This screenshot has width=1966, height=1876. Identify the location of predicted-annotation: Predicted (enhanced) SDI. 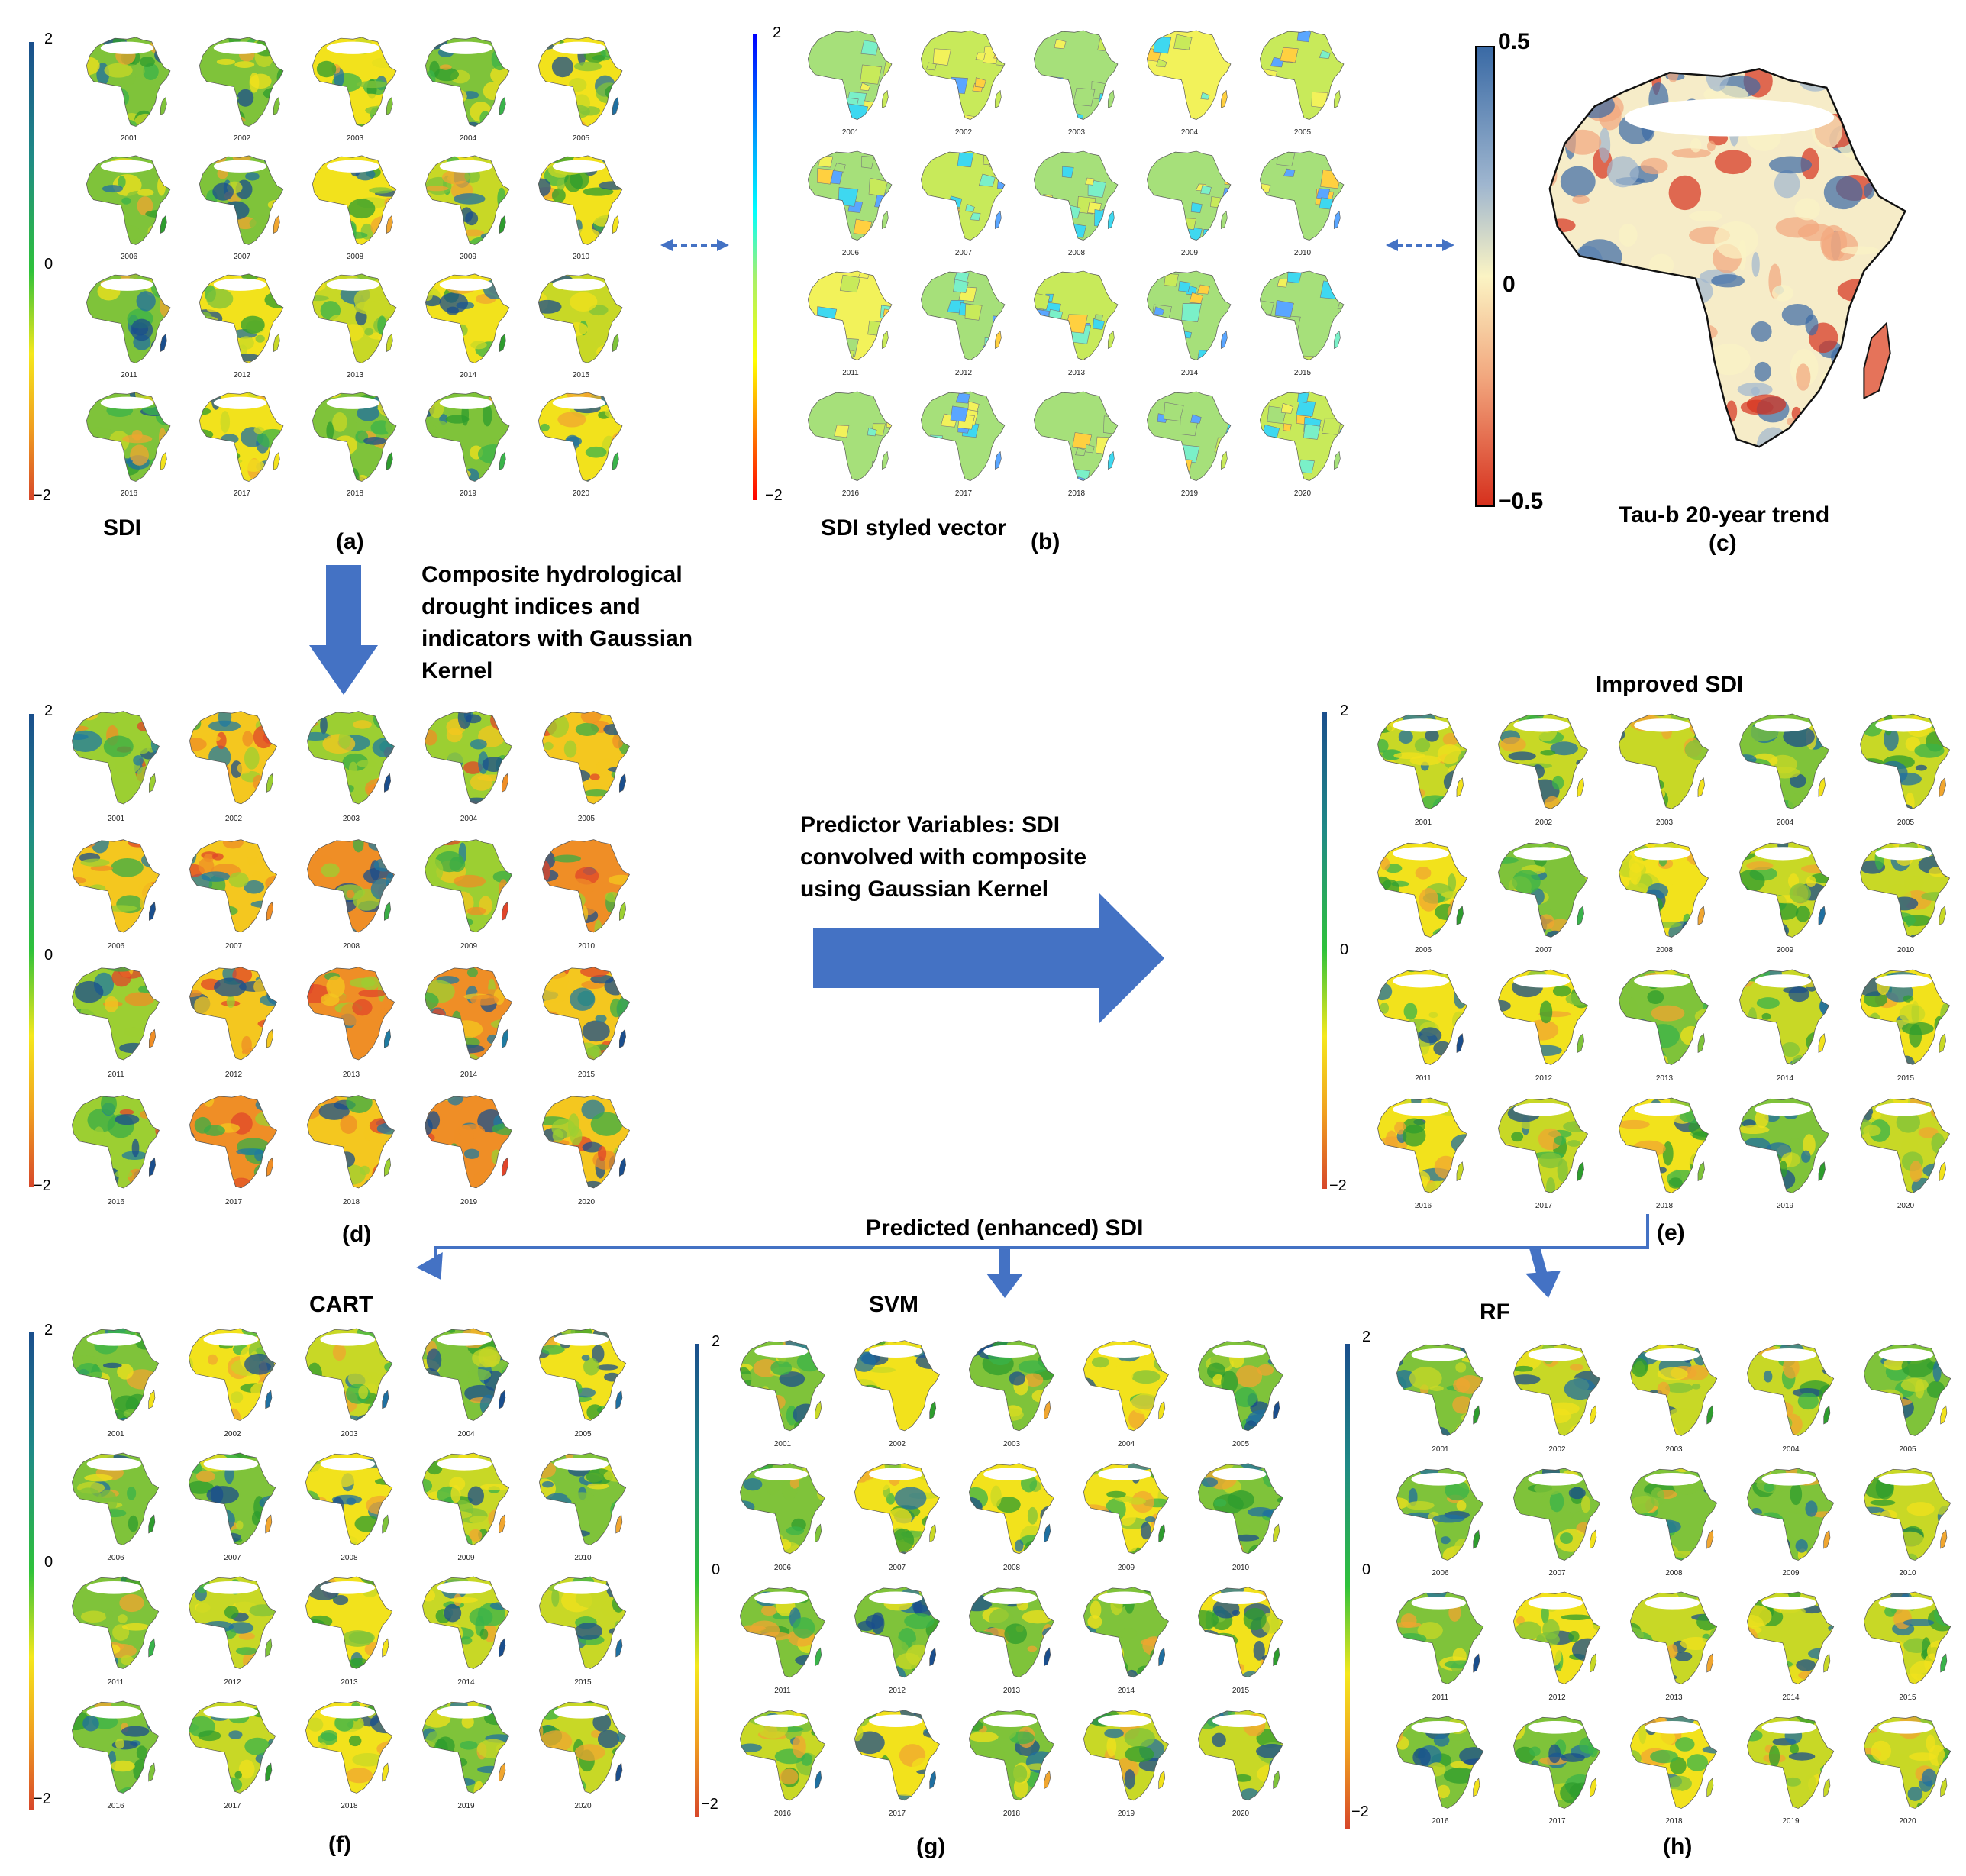
(1004, 1229).